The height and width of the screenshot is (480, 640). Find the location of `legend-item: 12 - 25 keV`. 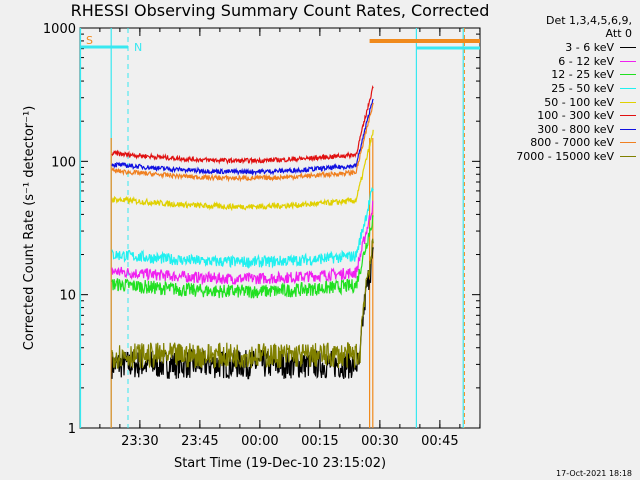

legend-item: 12 - 25 keV is located at coordinates (556, 75).